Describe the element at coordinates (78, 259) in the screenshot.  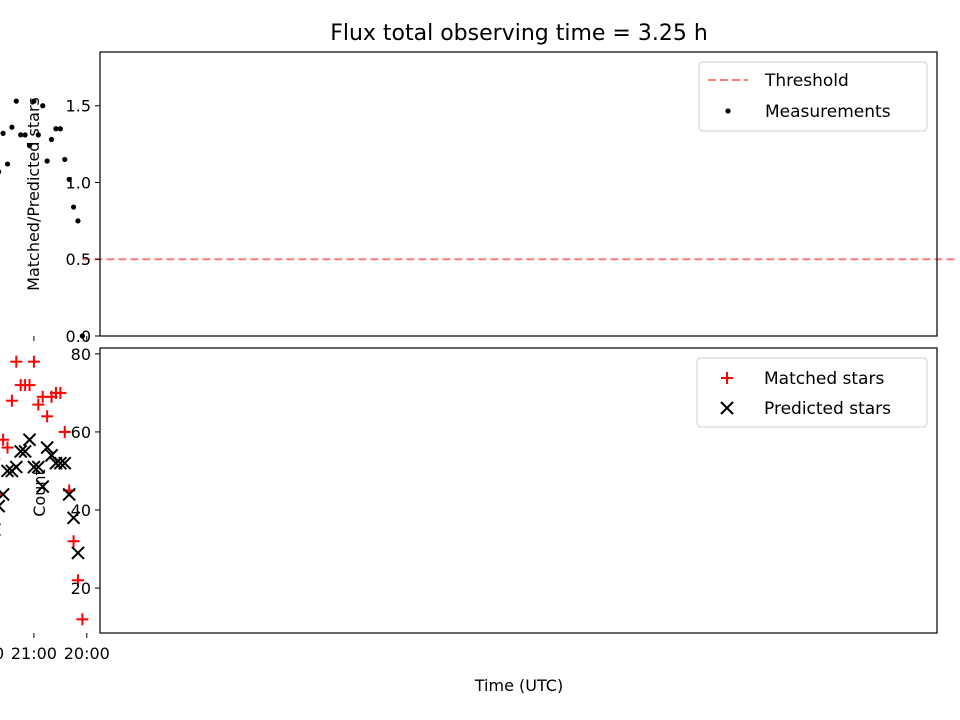
I see `top-y-tick-label: 0.5` at that location.